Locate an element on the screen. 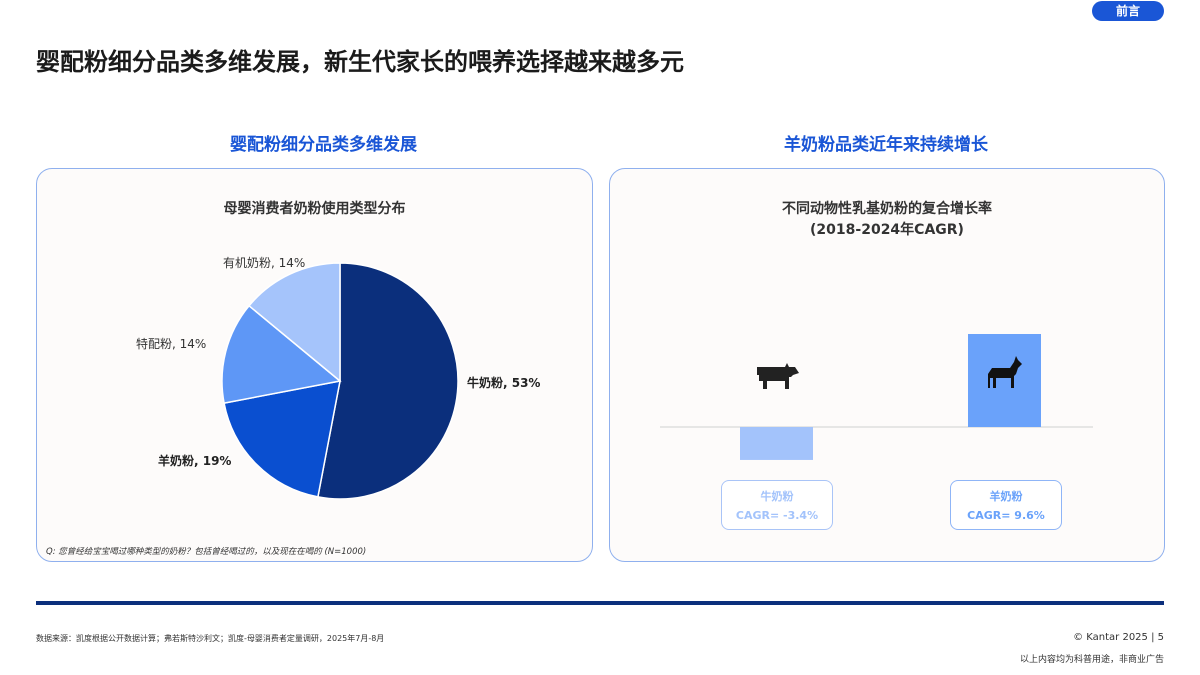  cagr-name: 羊奶粉 is located at coordinates (1006, 496).